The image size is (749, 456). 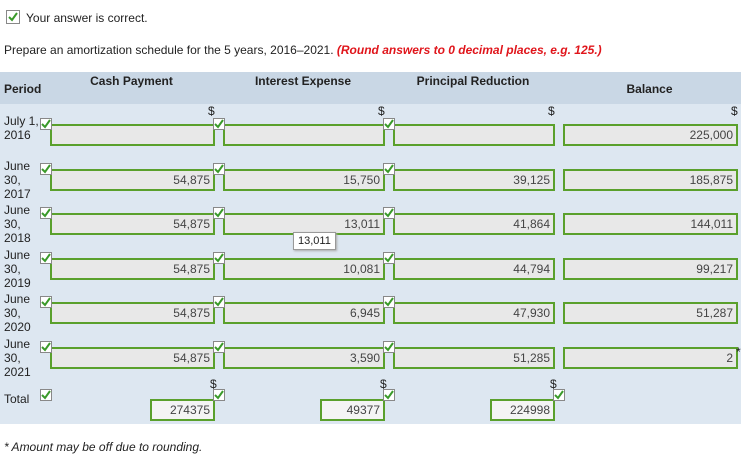 I want to click on input-balance: 99,217, so click(x=650, y=268).